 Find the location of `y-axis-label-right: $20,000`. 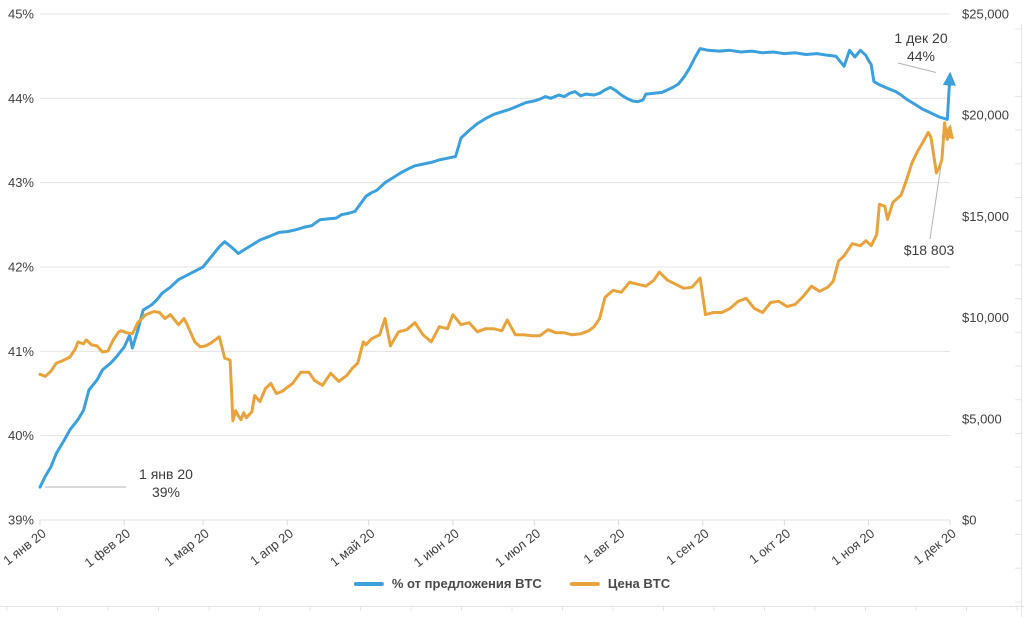

y-axis-label-right: $20,000 is located at coordinates (985, 115).